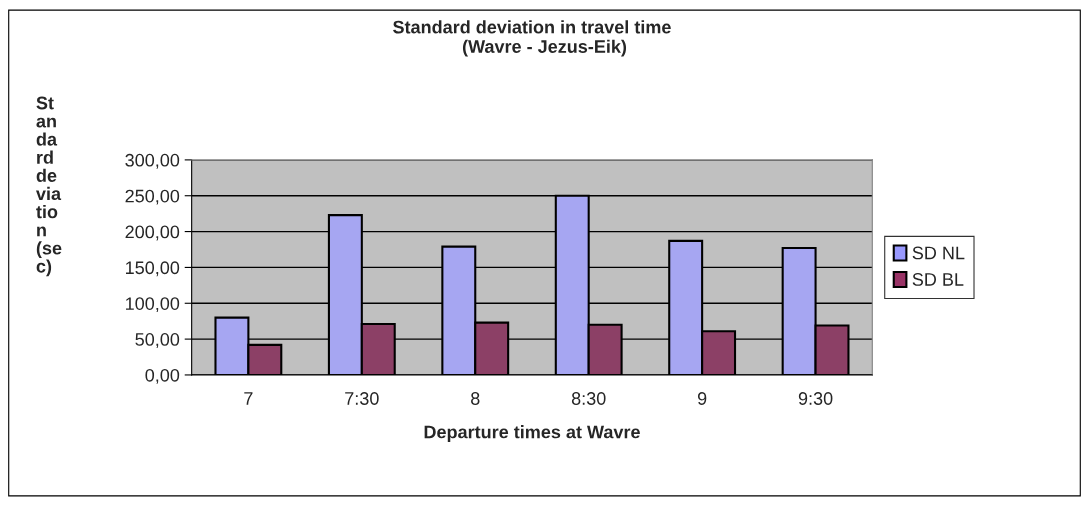 This screenshot has height=506, width=1089. I want to click on x-axis-title: Departure times at Wavre, so click(532, 433).